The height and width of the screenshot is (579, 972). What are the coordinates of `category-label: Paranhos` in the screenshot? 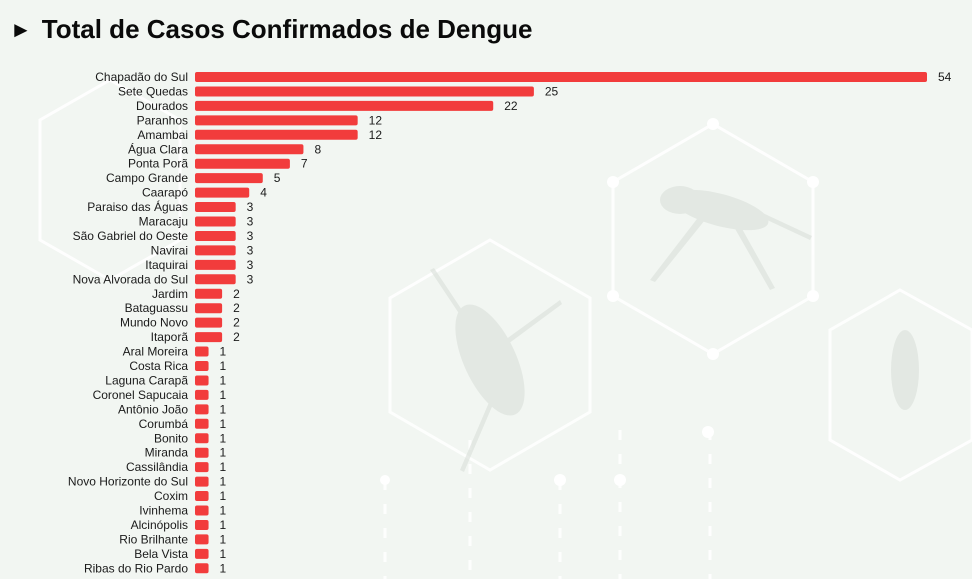 It's located at (162, 120).